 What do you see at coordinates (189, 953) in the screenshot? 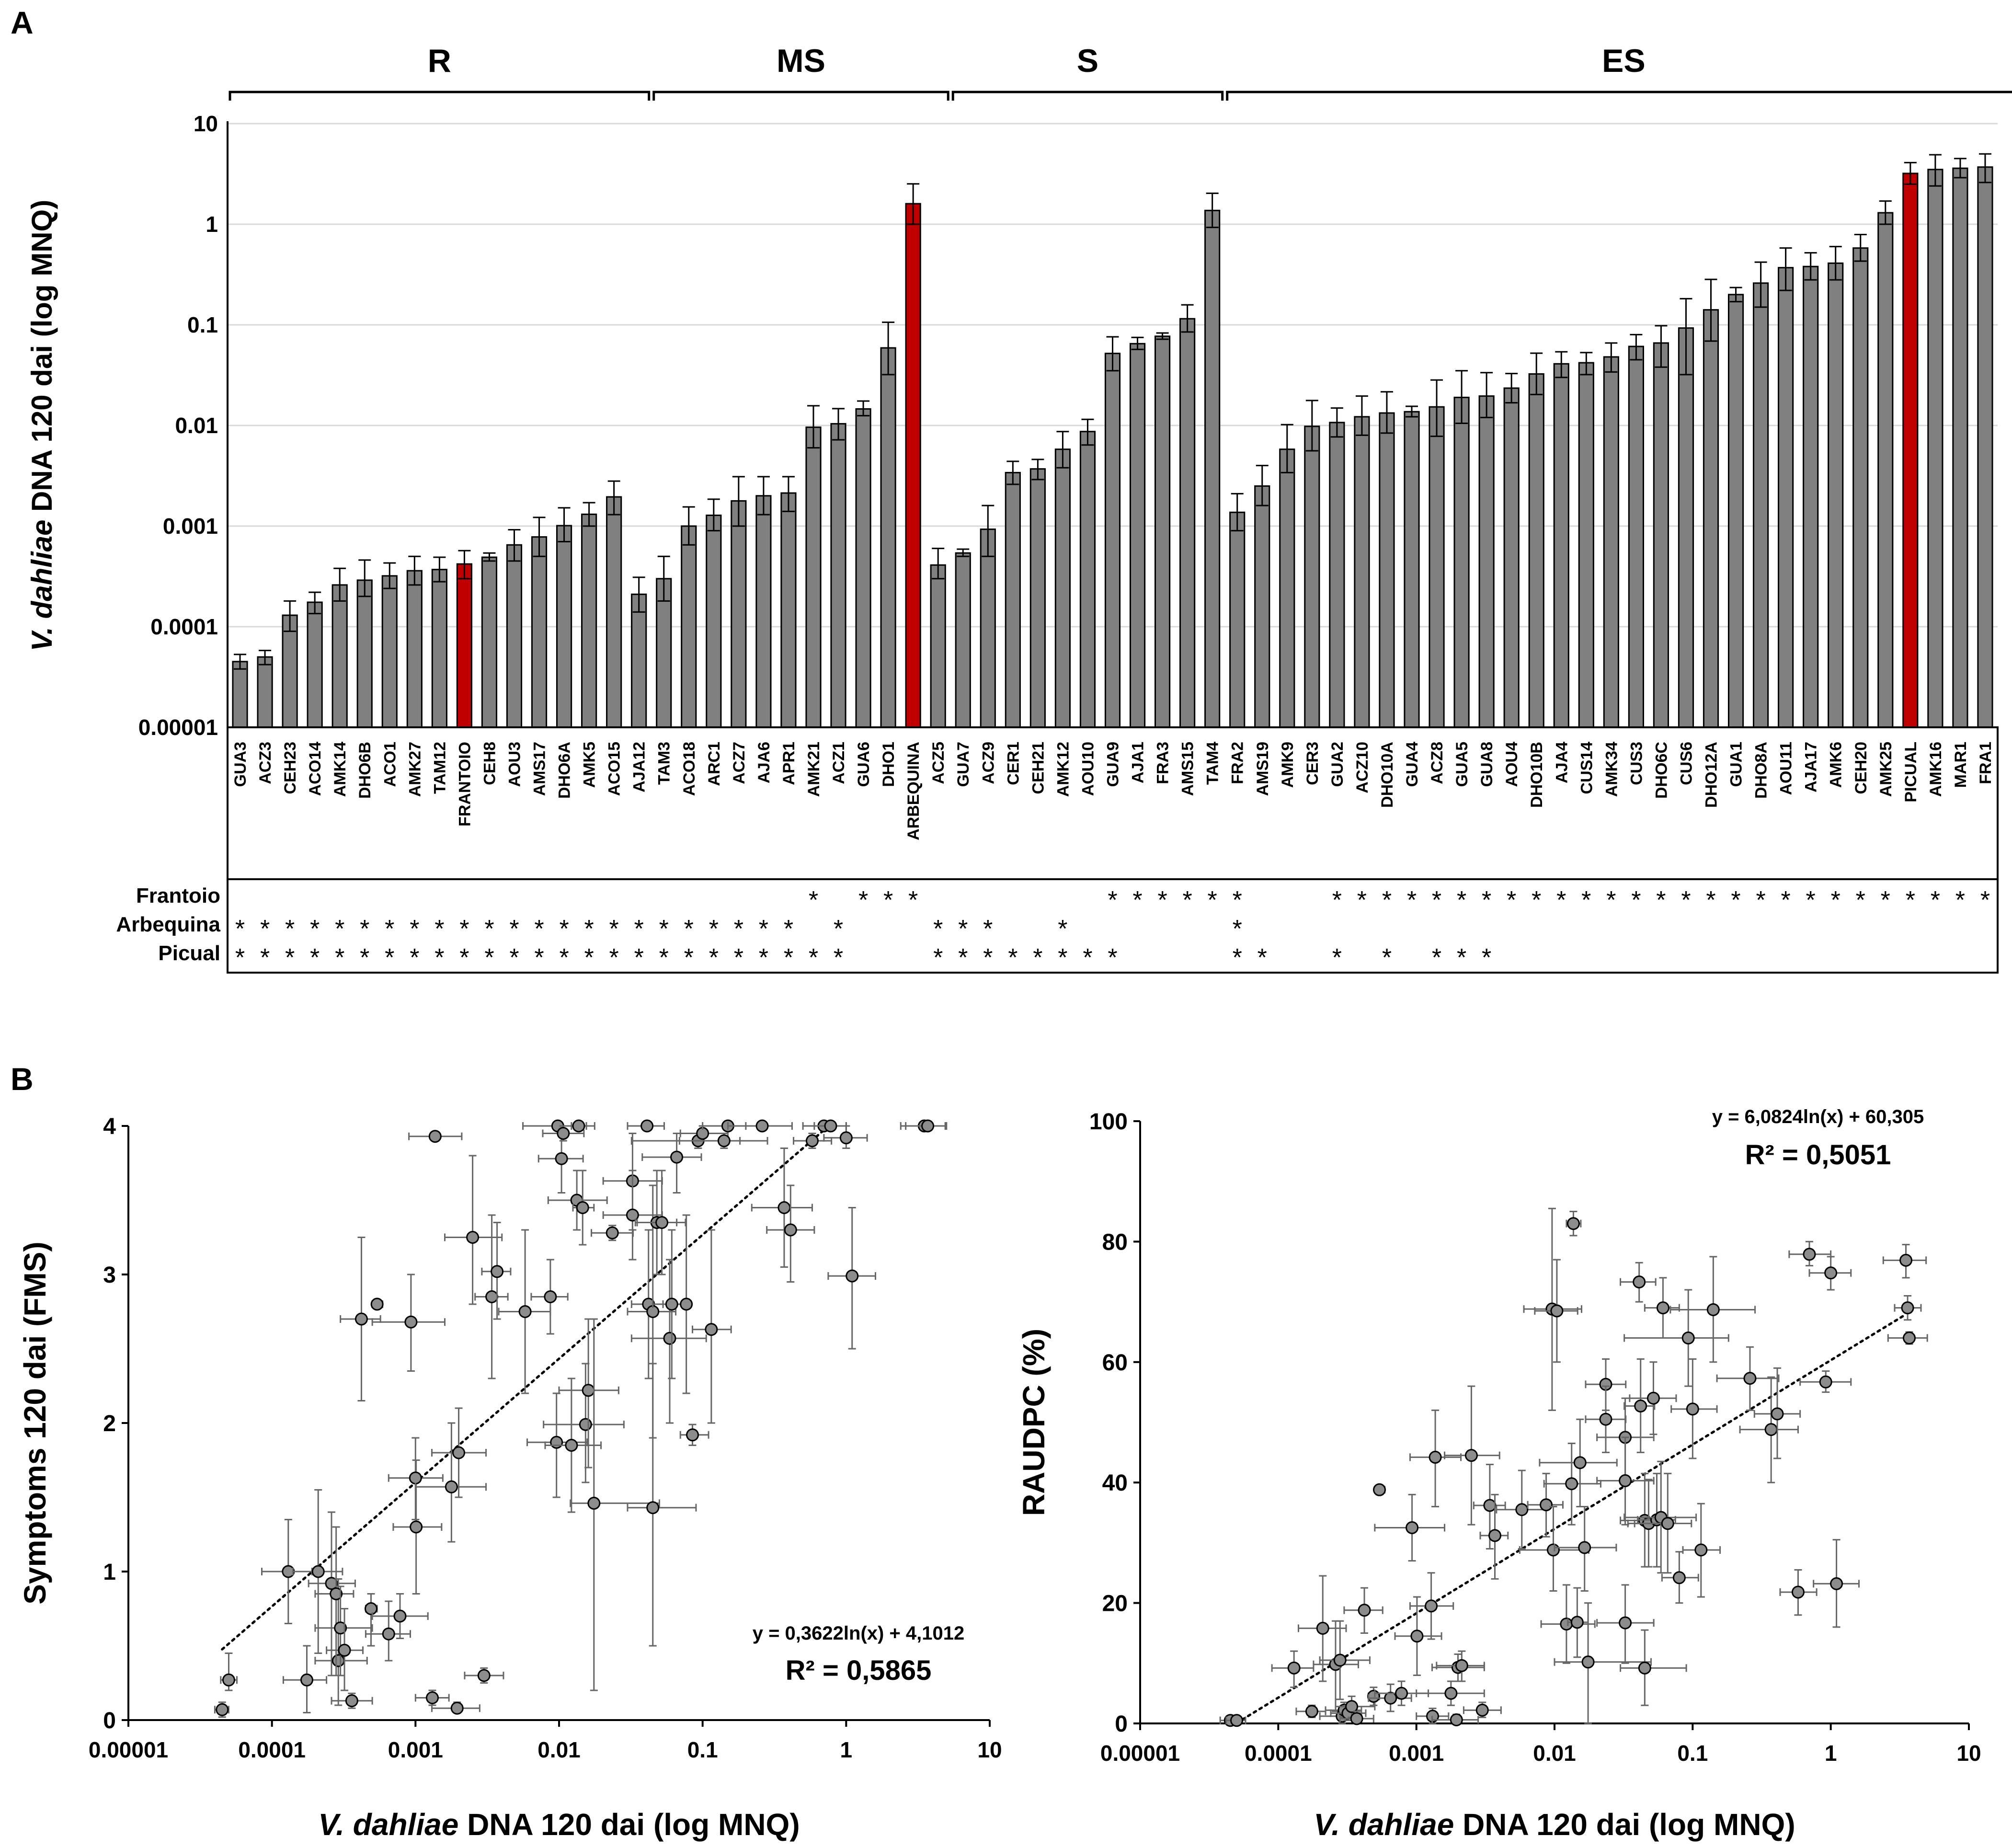
I see `comparison-row-label: Picual` at bounding box center [189, 953].